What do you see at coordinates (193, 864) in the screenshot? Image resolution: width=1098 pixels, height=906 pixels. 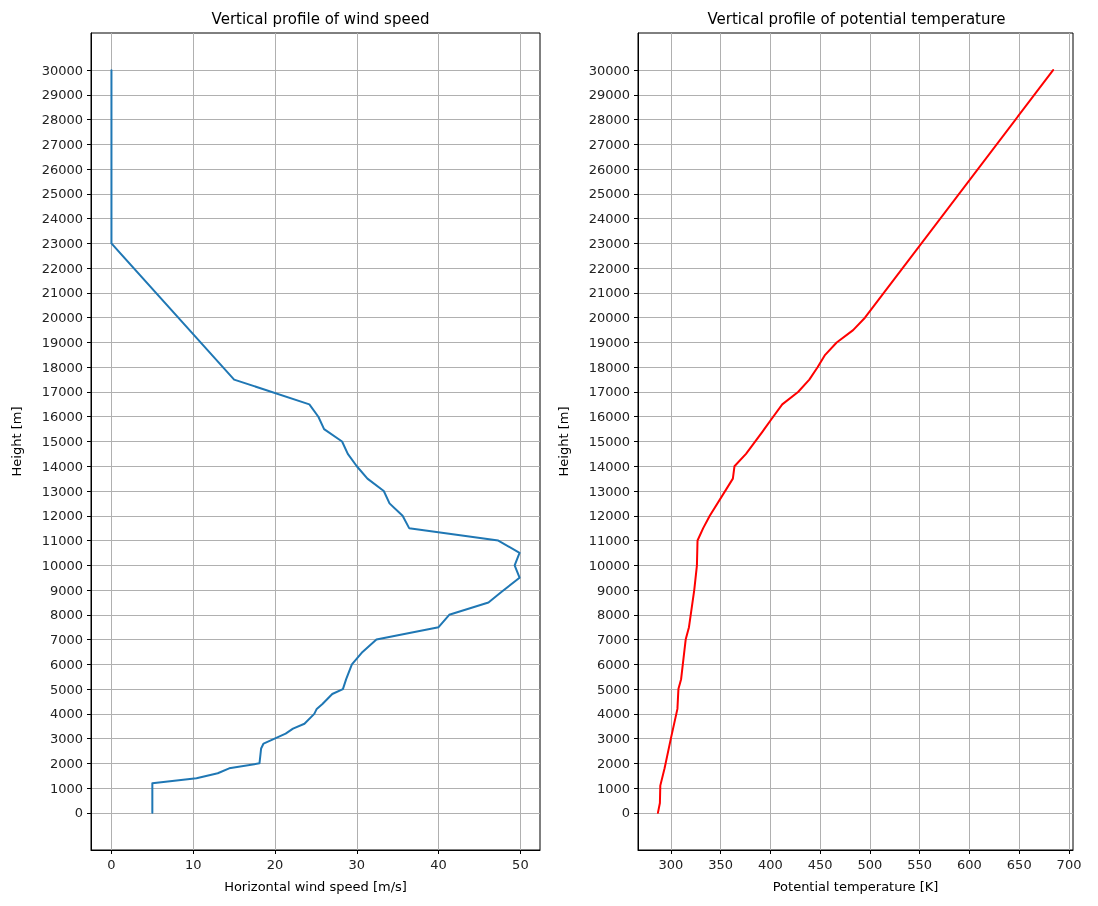 I see `x-tick-label: 10` at bounding box center [193, 864].